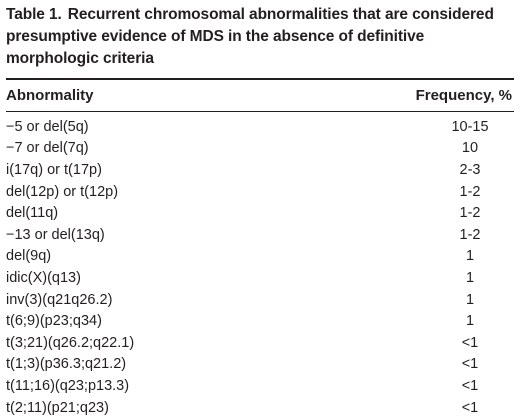 The height and width of the screenshot is (418, 520). I want to click on frequency-cell: 2-3, so click(470, 169).